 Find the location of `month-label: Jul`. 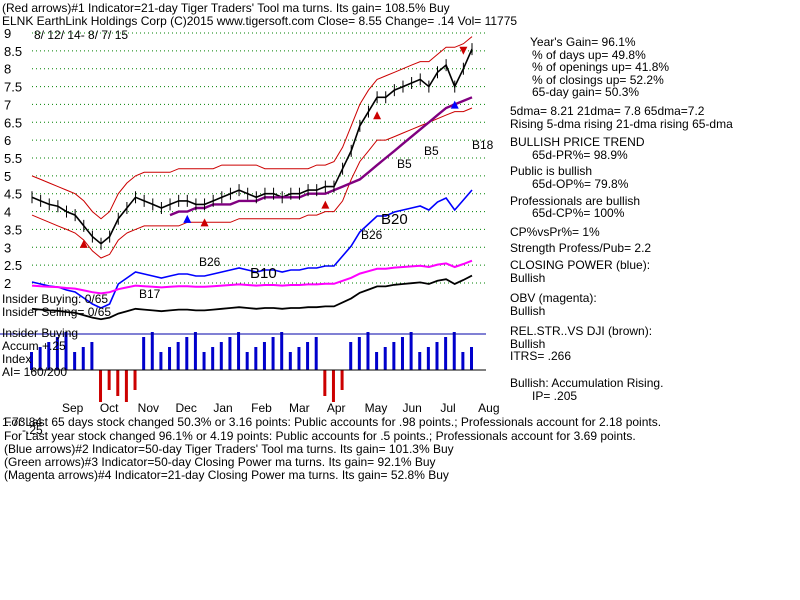

month-label: Jul is located at coordinates (447, 408).